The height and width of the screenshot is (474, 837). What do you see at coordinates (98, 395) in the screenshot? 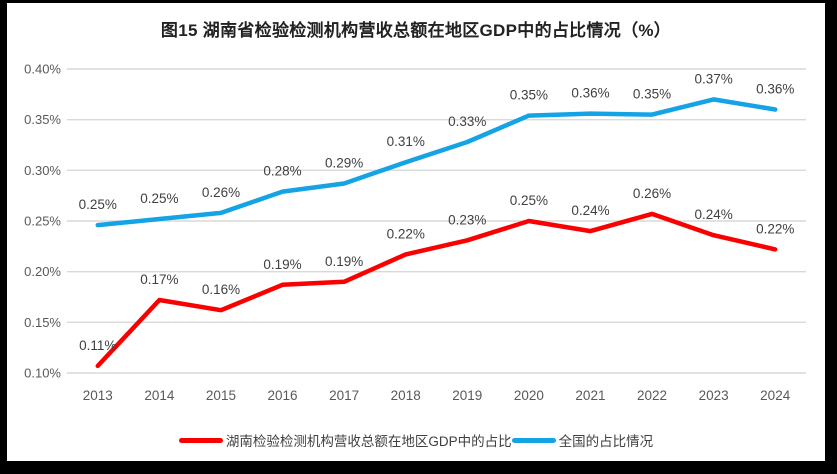
I see `x-axis-tick-label: 2013` at bounding box center [98, 395].